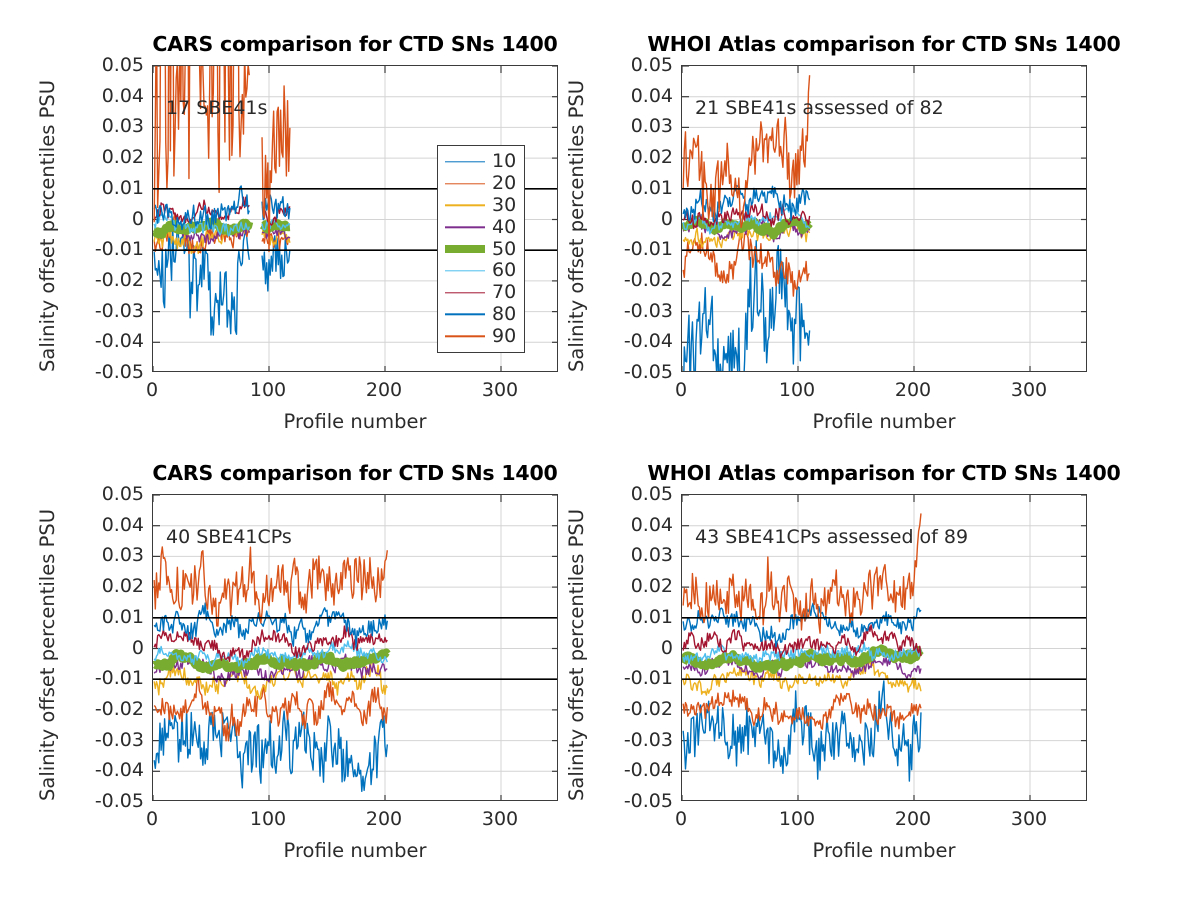 The image size is (1200, 900). I want to click on y-axis-label: Salinity offset percentiles PSU, so click(576, 655).